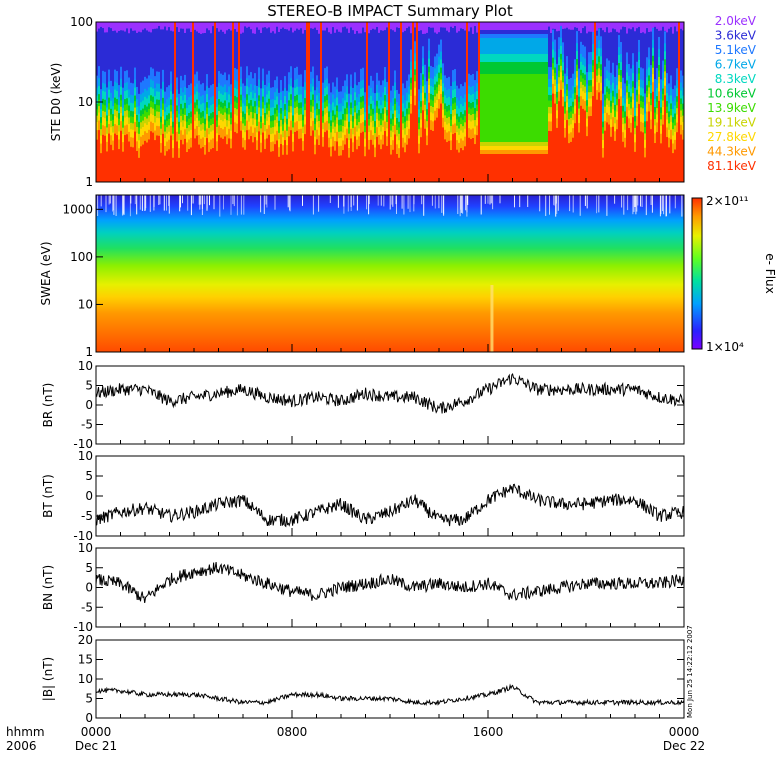 Image resolution: width=780 pixels, height=780 pixels. What do you see at coordinates (390, 505) in the screenshot?
I see `bt-series-line` at bounding box center [390, 505].